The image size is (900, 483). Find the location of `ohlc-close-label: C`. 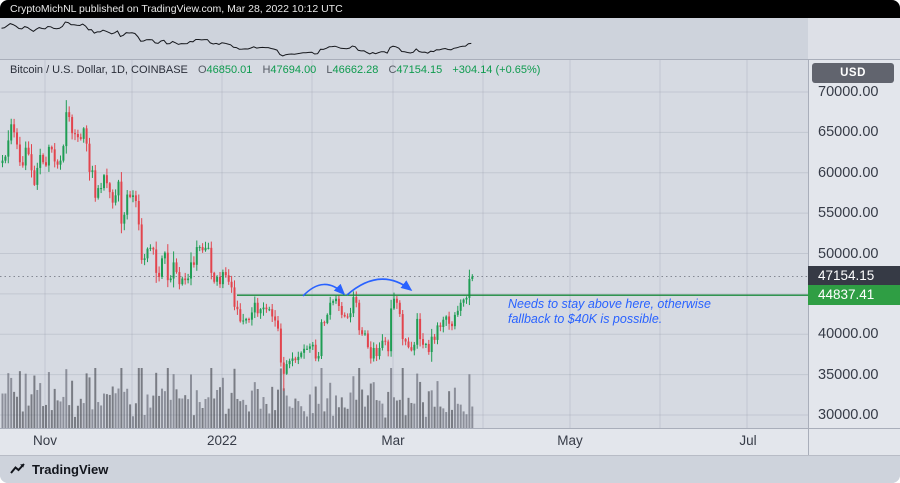

ohlc-close-label: C is located at coordinates (392, 70).